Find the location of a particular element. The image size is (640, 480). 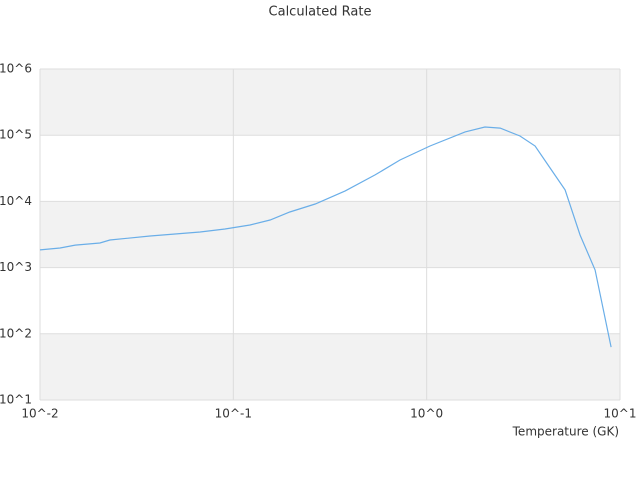

y-tick-label: 10^3 is located at coordinates (16, 267).